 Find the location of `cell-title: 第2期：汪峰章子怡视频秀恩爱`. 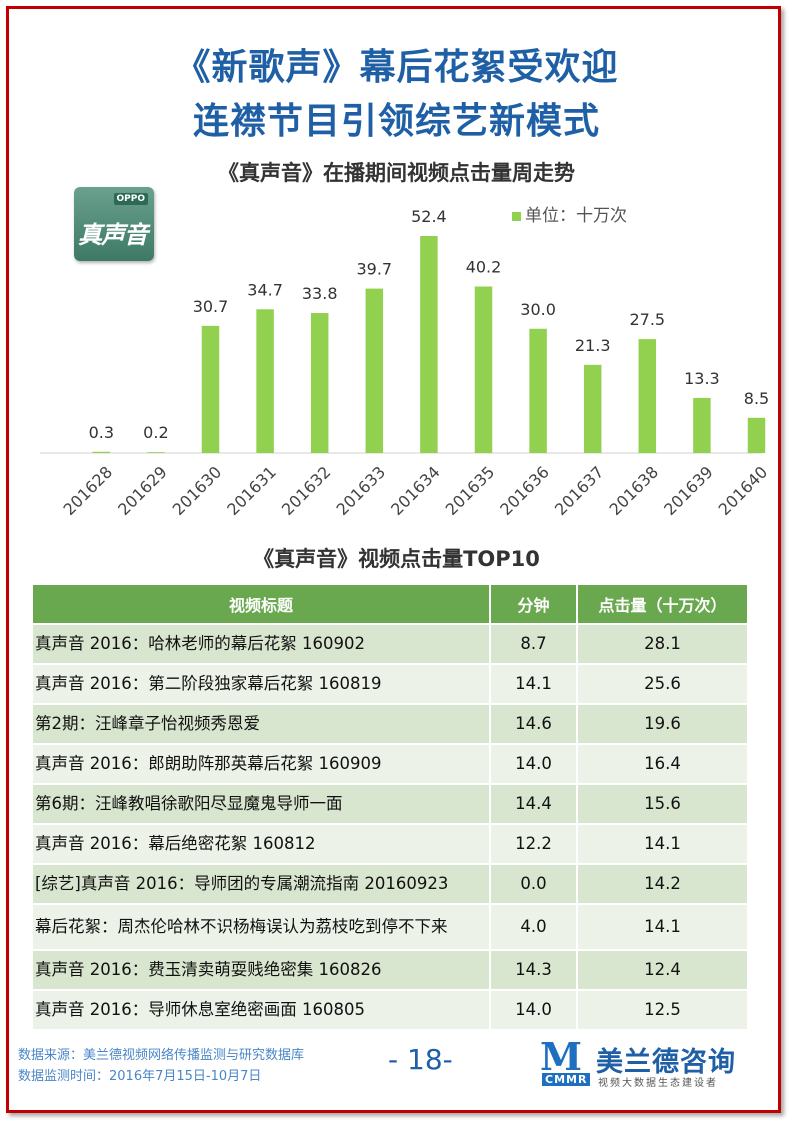

cell-title: 第2期：汪峰章子怡视频秀恩爱 is located at coordinates (262, 723).